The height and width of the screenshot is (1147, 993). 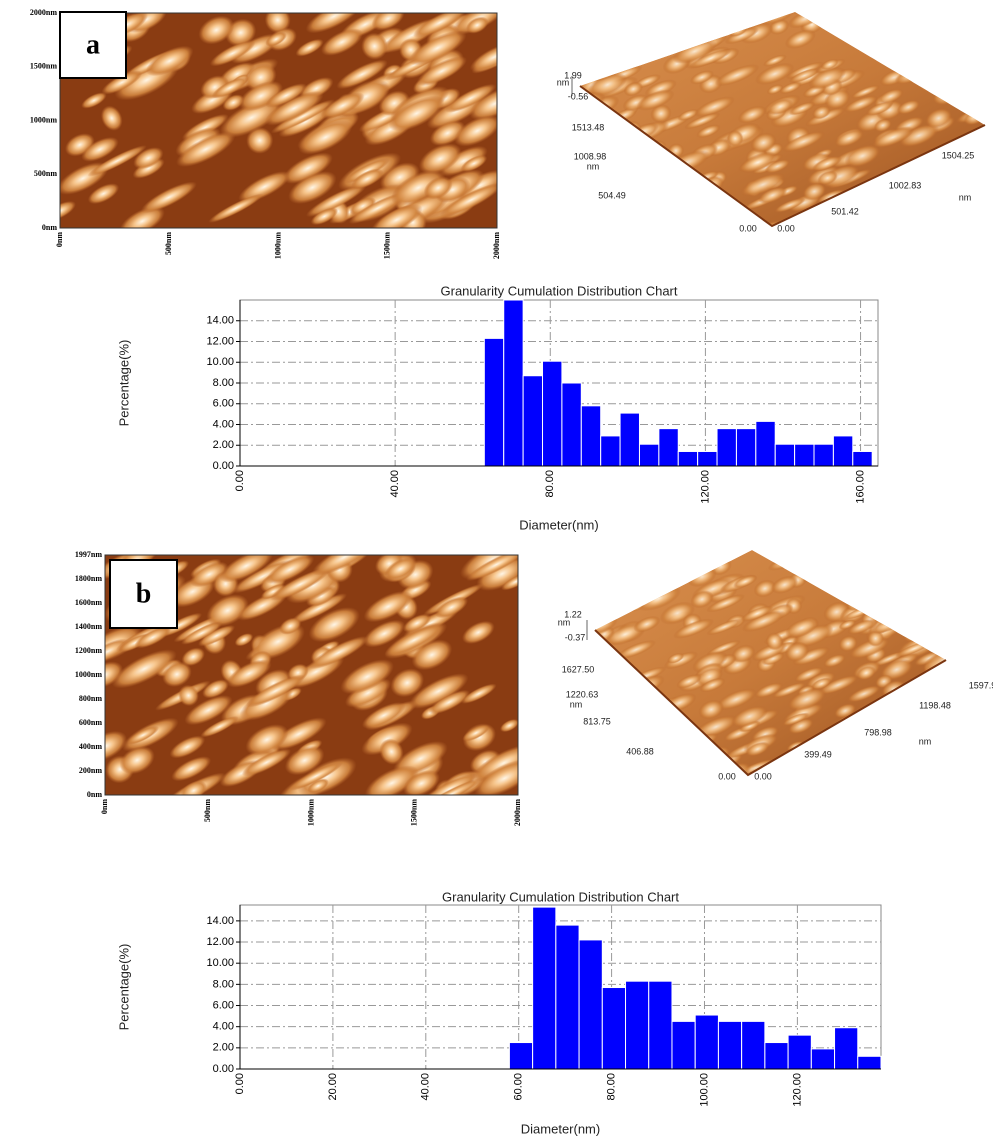 What do you see at coordinates (220, 963) in the screenshot?
I see `y-tick-label: 10.00` at bounding box center [220, 963].